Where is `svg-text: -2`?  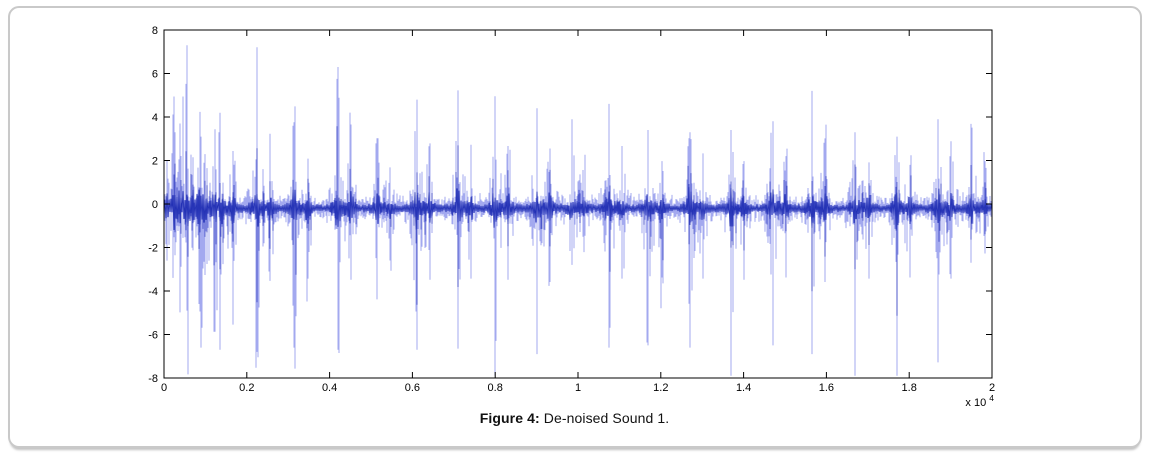 svg-text: -2 is located at coordinates (153, 249).